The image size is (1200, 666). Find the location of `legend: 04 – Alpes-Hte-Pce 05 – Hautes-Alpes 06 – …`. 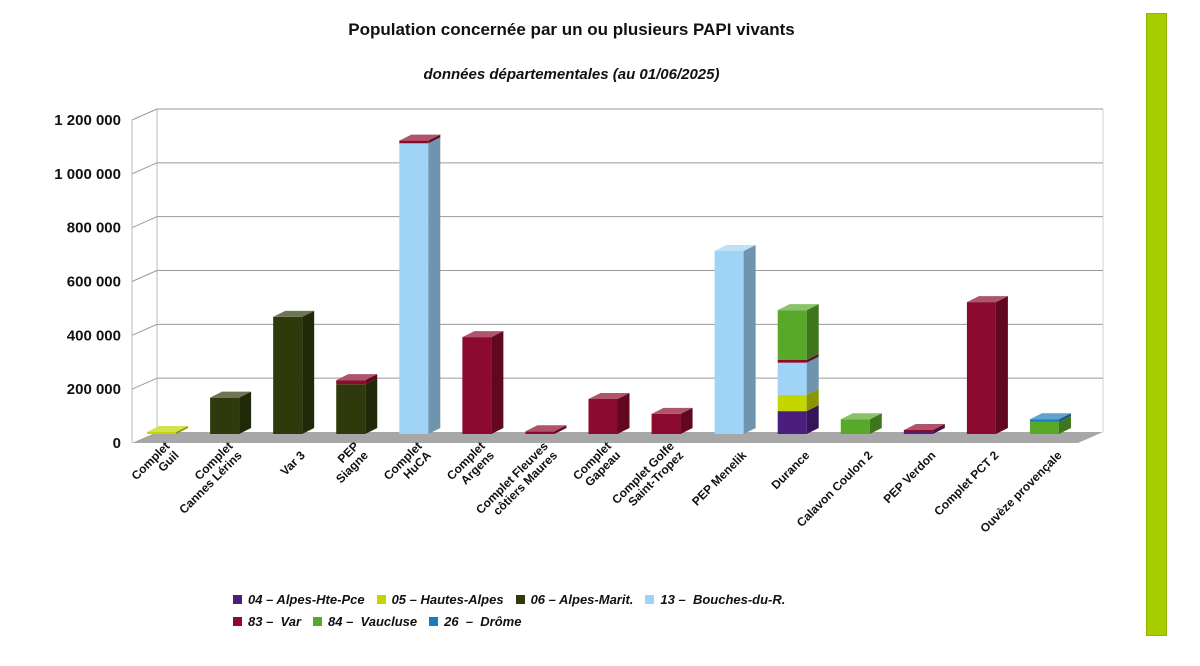

legend: 04 – Alpes-Hte-Pce 05 – Hautes-Alpes 06 – … is located at coordinates (593, 610).